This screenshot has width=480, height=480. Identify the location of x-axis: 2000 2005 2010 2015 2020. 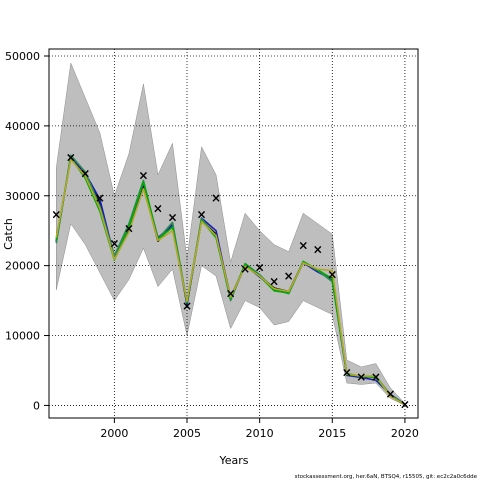
(259, 429).